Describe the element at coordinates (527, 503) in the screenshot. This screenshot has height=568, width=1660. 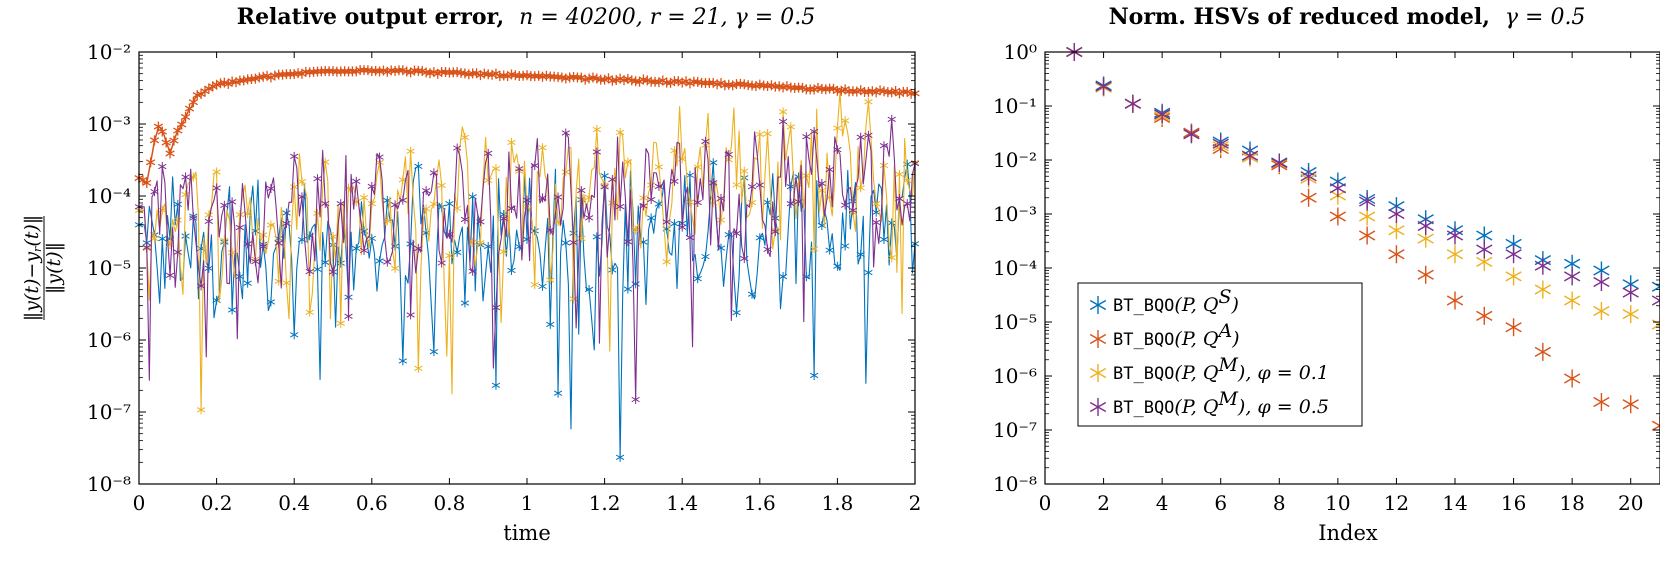
I see `chart1-x-tick-label: 1` at that location.